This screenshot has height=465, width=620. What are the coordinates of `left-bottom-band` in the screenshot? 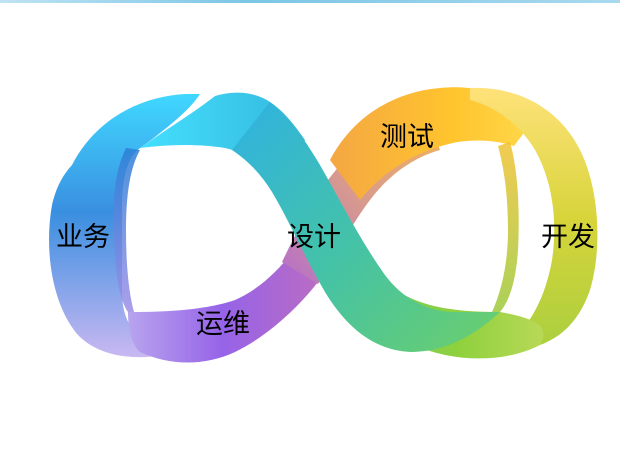 It's located at (223, 305).